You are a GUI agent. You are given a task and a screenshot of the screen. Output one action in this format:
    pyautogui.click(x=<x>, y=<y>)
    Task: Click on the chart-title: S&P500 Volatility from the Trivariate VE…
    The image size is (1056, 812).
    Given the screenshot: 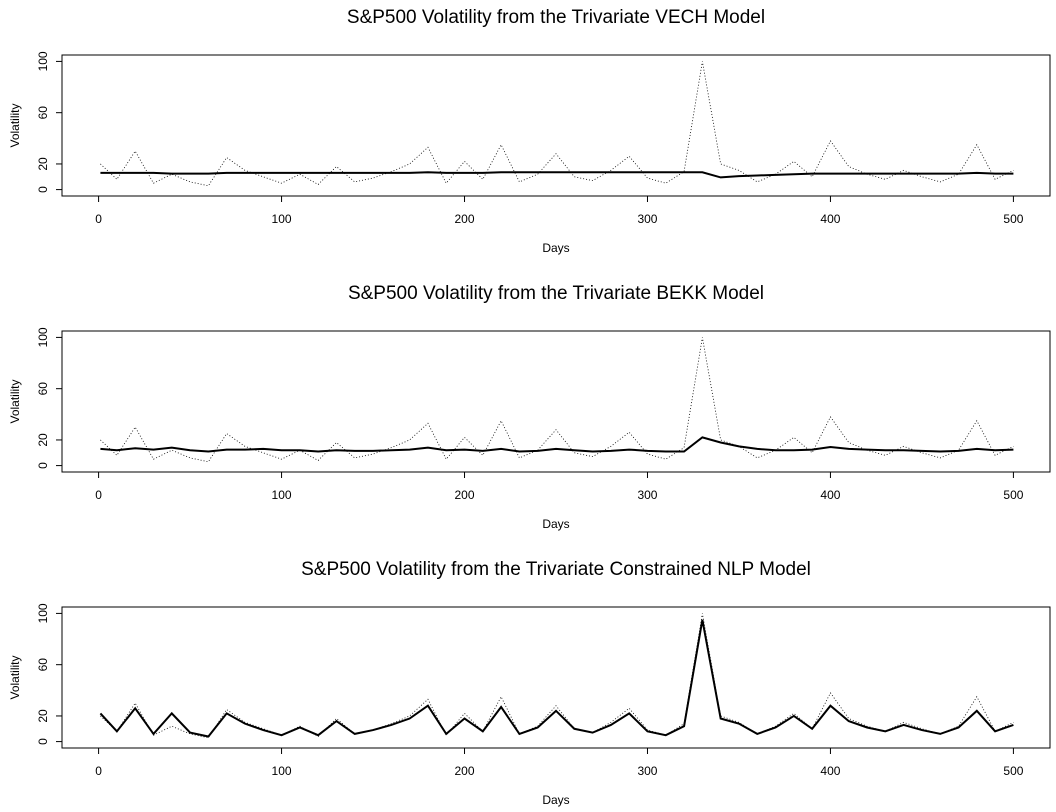 What is the action you would take?
    pyautogui.click(x=556, y=17)
    